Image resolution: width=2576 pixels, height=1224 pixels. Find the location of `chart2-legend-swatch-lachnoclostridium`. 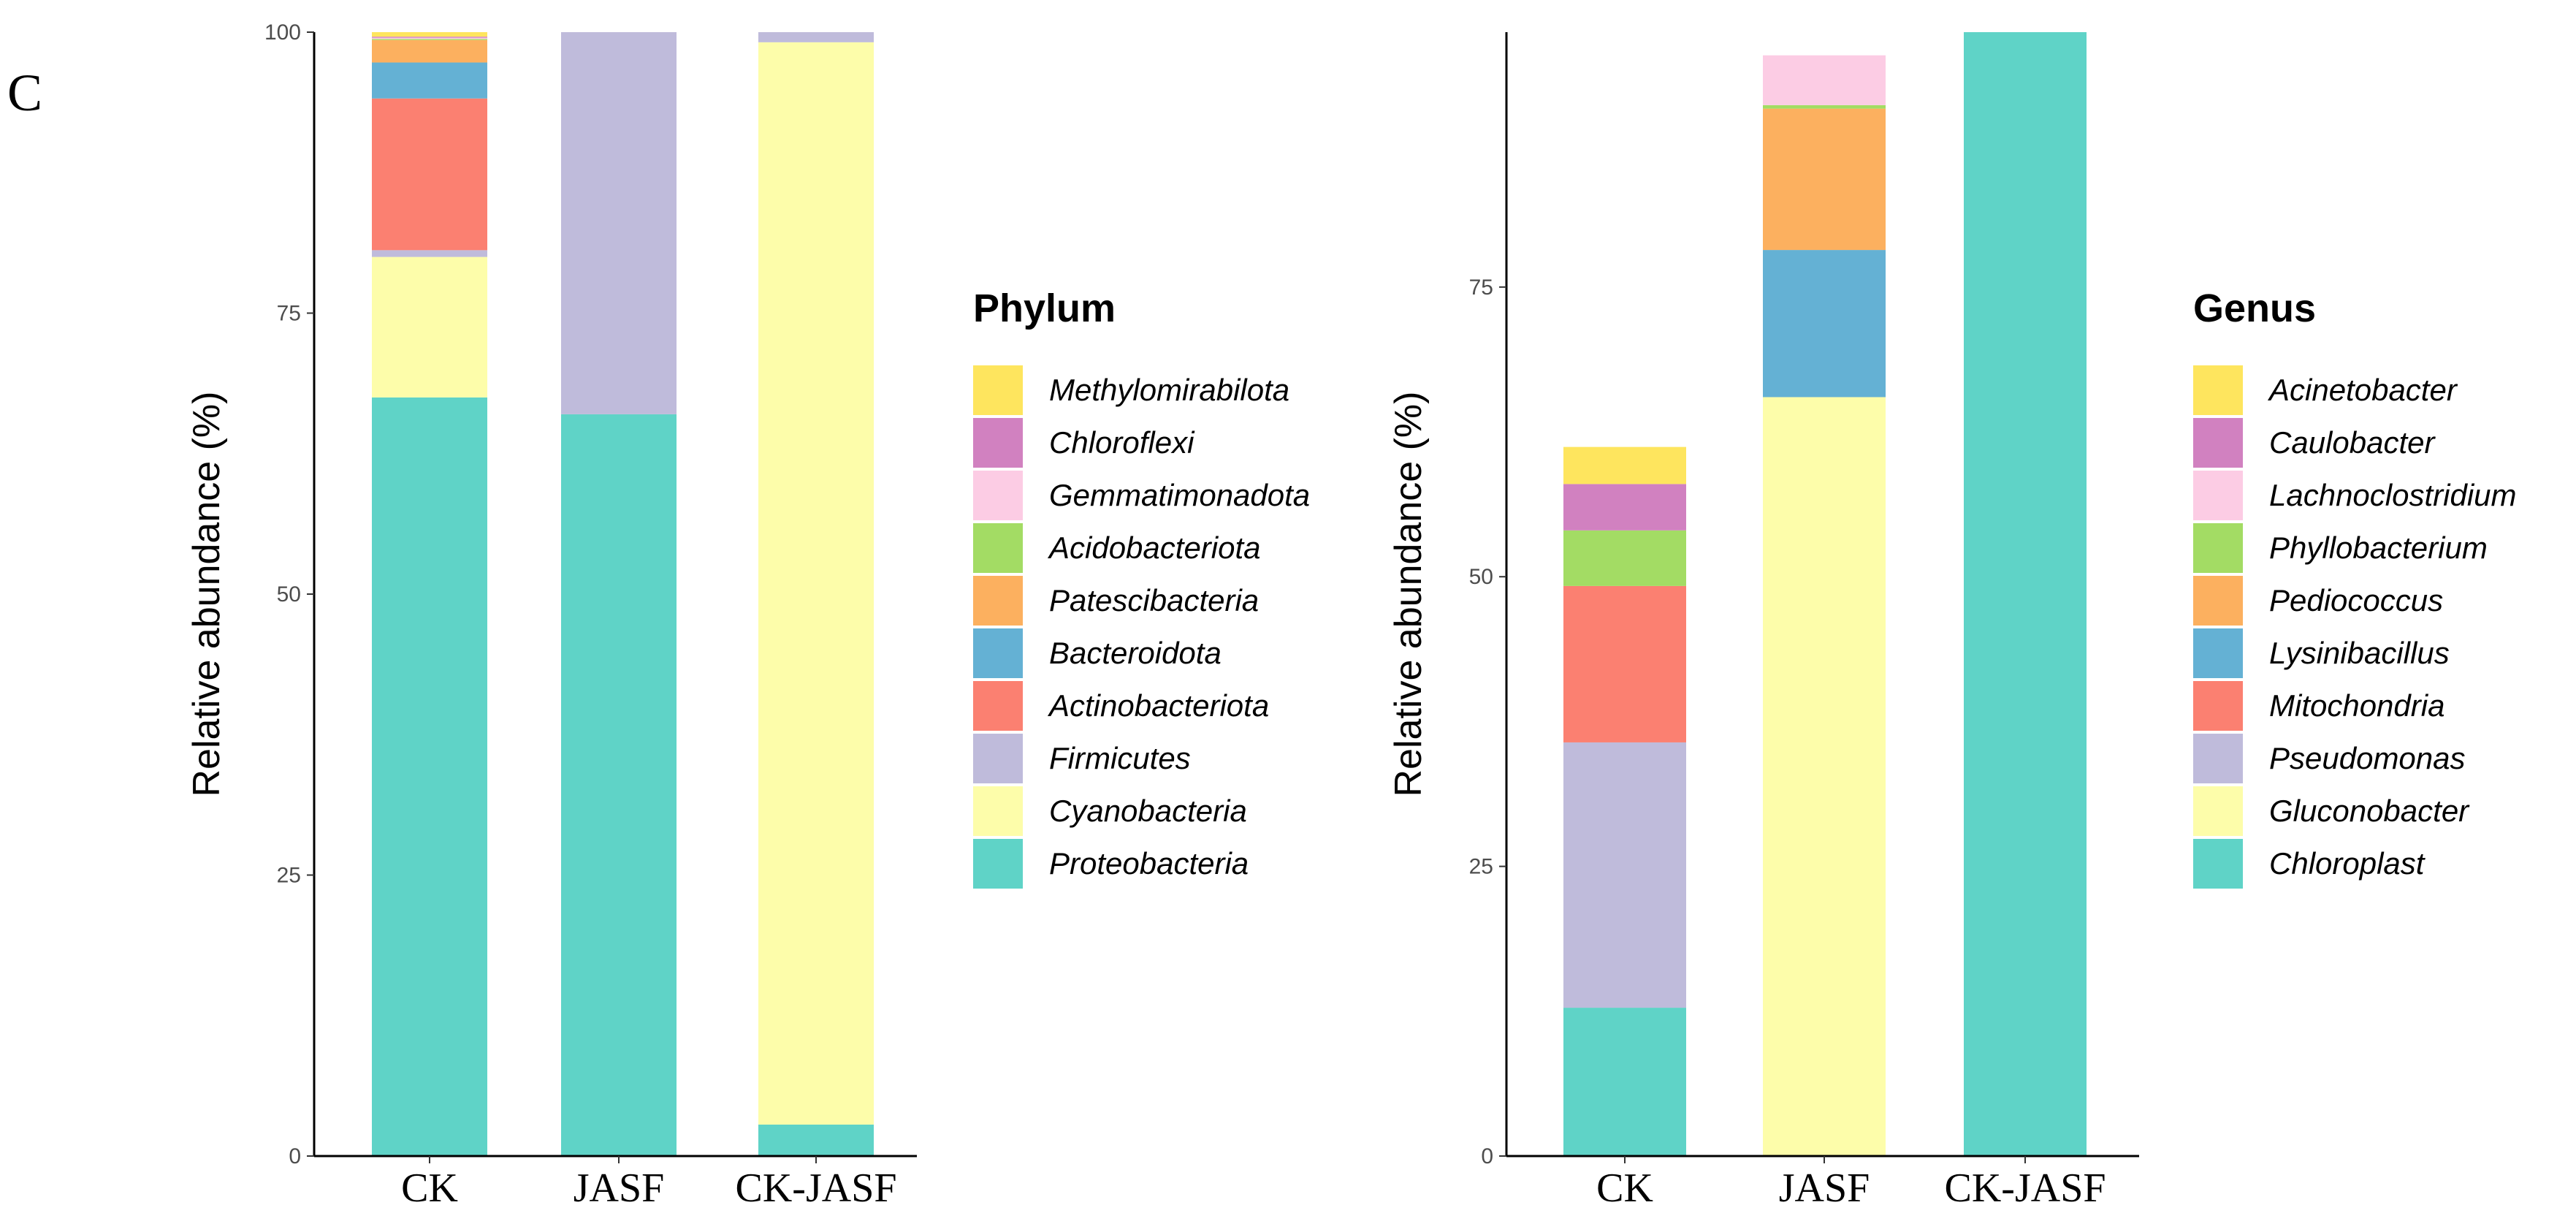

chart2-legend-swatch-lachnoclostridium is located at coordinates (2218, 496).